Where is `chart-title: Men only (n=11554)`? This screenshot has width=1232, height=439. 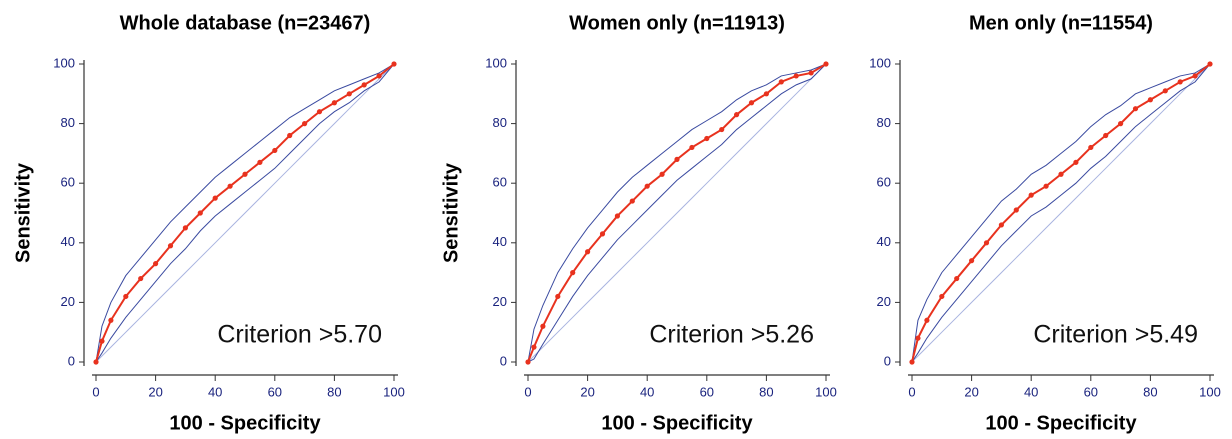 chart-title: Men only (n=11554) is located at coordinates (1061, 23).